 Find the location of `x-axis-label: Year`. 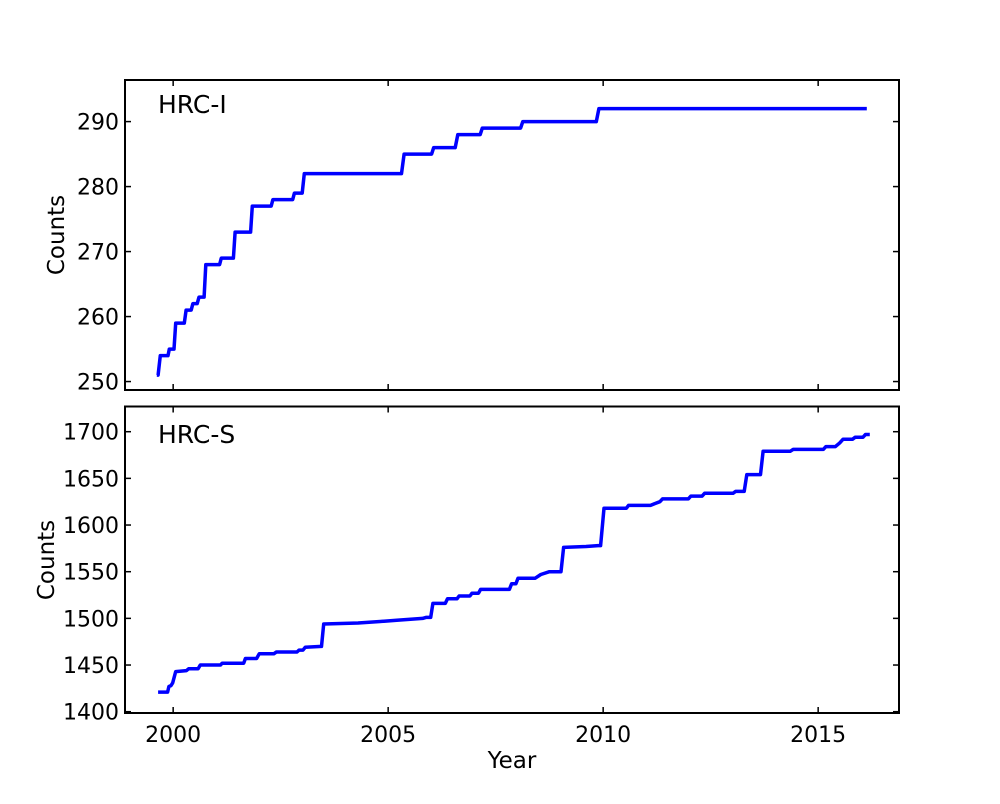

x-axis-label: Year is located at coordinates (512, 761).